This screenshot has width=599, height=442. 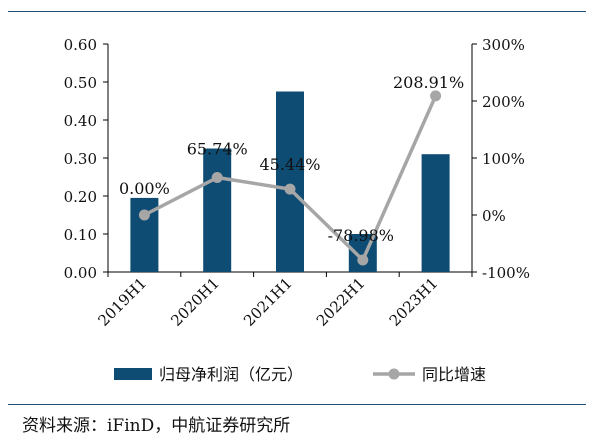 I want to click on data-label: 65.74%, so click(x=217, y=149).